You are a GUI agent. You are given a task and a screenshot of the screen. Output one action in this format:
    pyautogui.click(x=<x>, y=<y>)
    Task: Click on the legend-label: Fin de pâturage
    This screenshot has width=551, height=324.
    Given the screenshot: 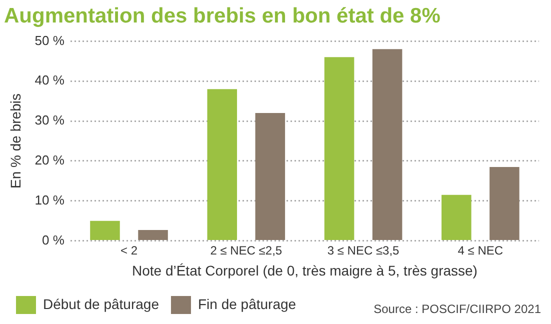 What is the action you would take?
    pyautogui.click(x=247, y=304)
    